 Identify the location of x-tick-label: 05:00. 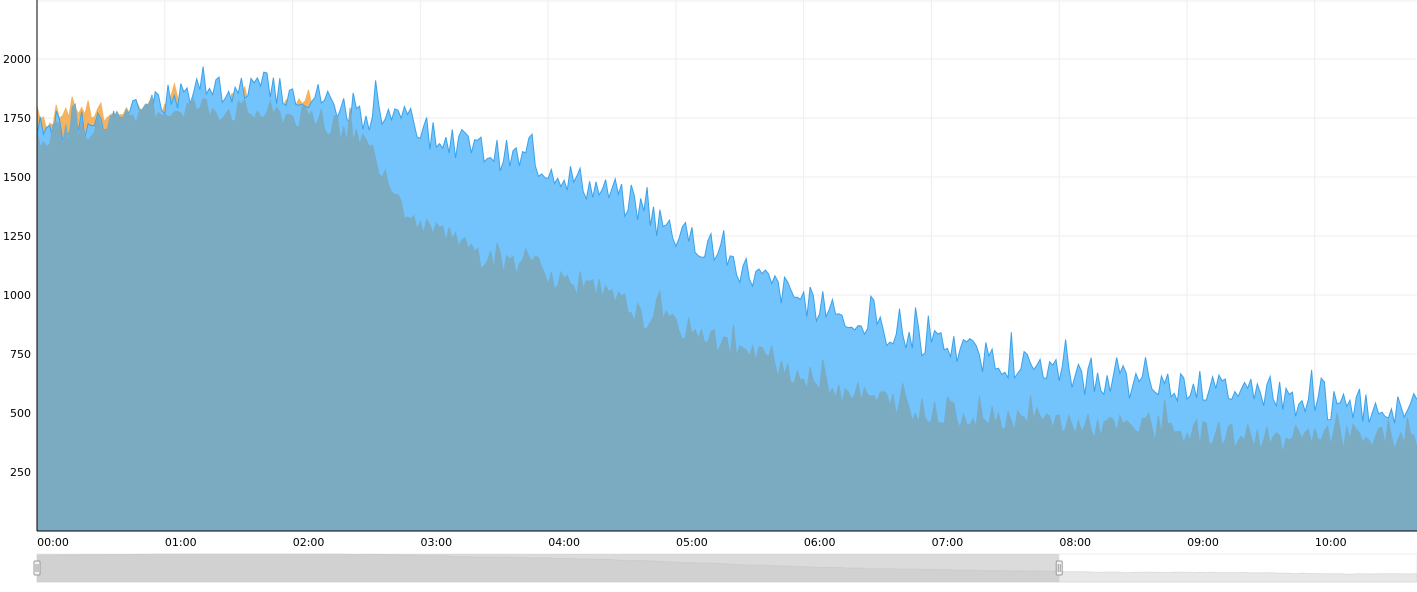
(692, 542).